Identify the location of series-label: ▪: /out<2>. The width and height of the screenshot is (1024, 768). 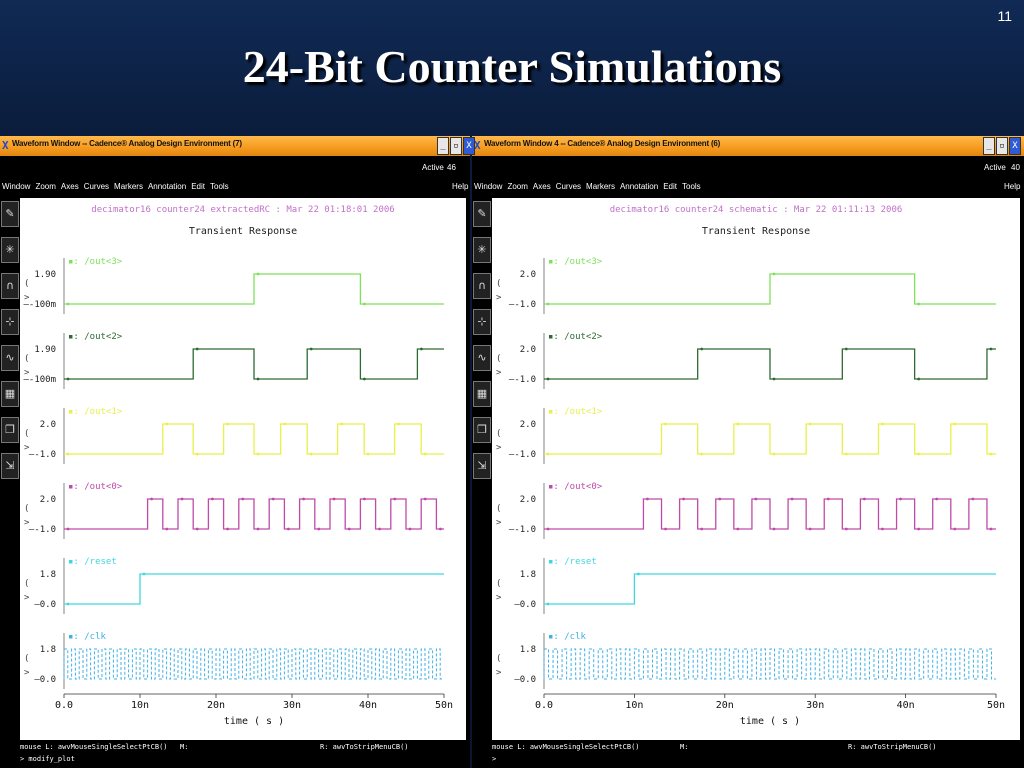
(95, 337).